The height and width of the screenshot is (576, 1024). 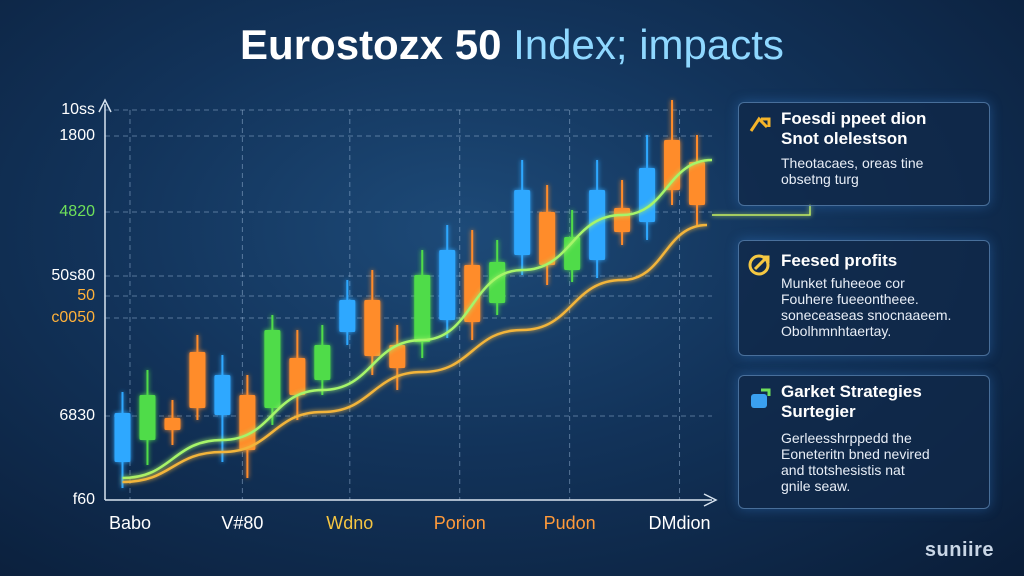 I want to click on y-tick-label: 4820, so click(x=77, y=211).